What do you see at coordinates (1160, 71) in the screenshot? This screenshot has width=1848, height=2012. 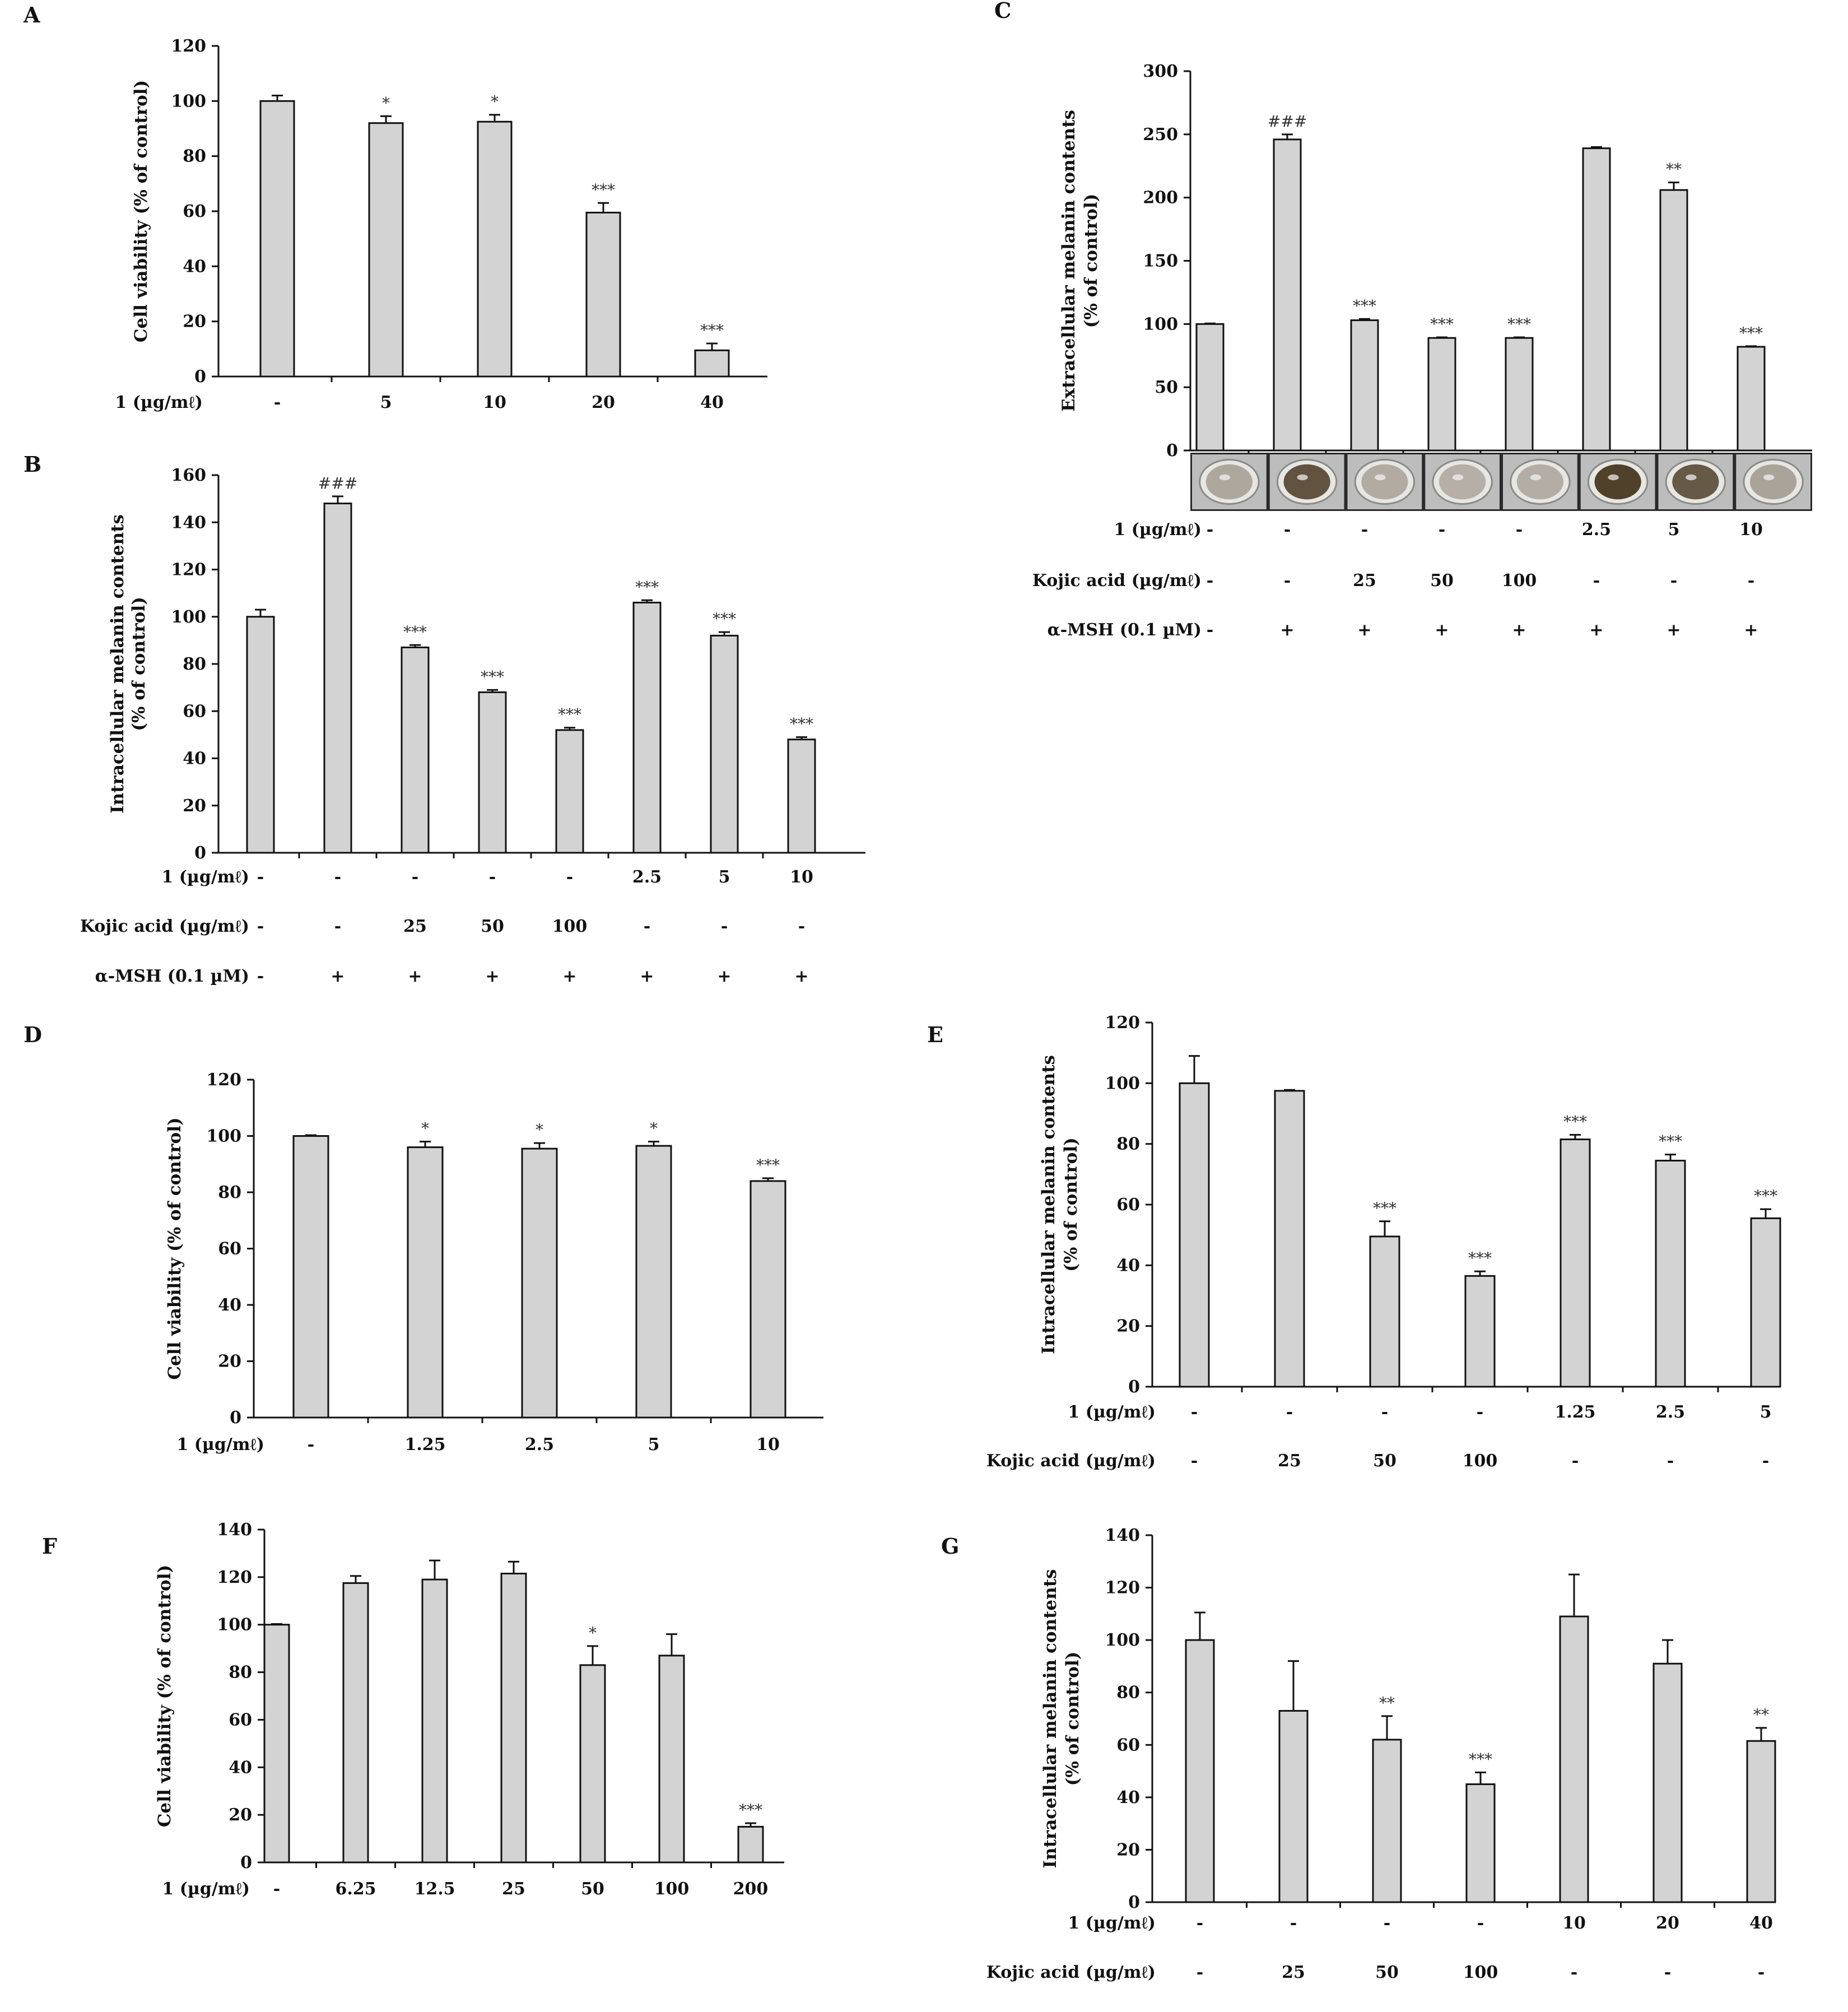 I see `y-tick-label: 300` at bounding box center [1160, 71].